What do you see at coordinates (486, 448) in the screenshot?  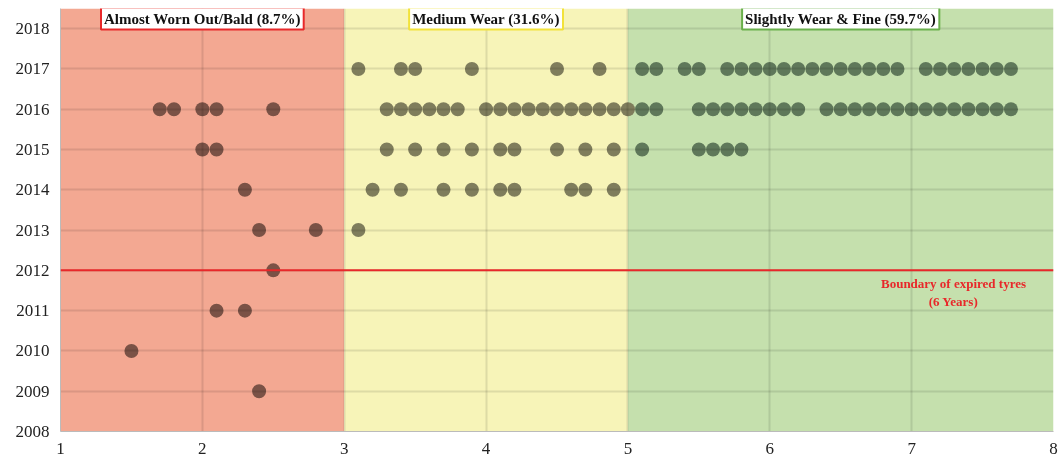 I see `x-tick-label: 4` at bounding box center [486, 448].